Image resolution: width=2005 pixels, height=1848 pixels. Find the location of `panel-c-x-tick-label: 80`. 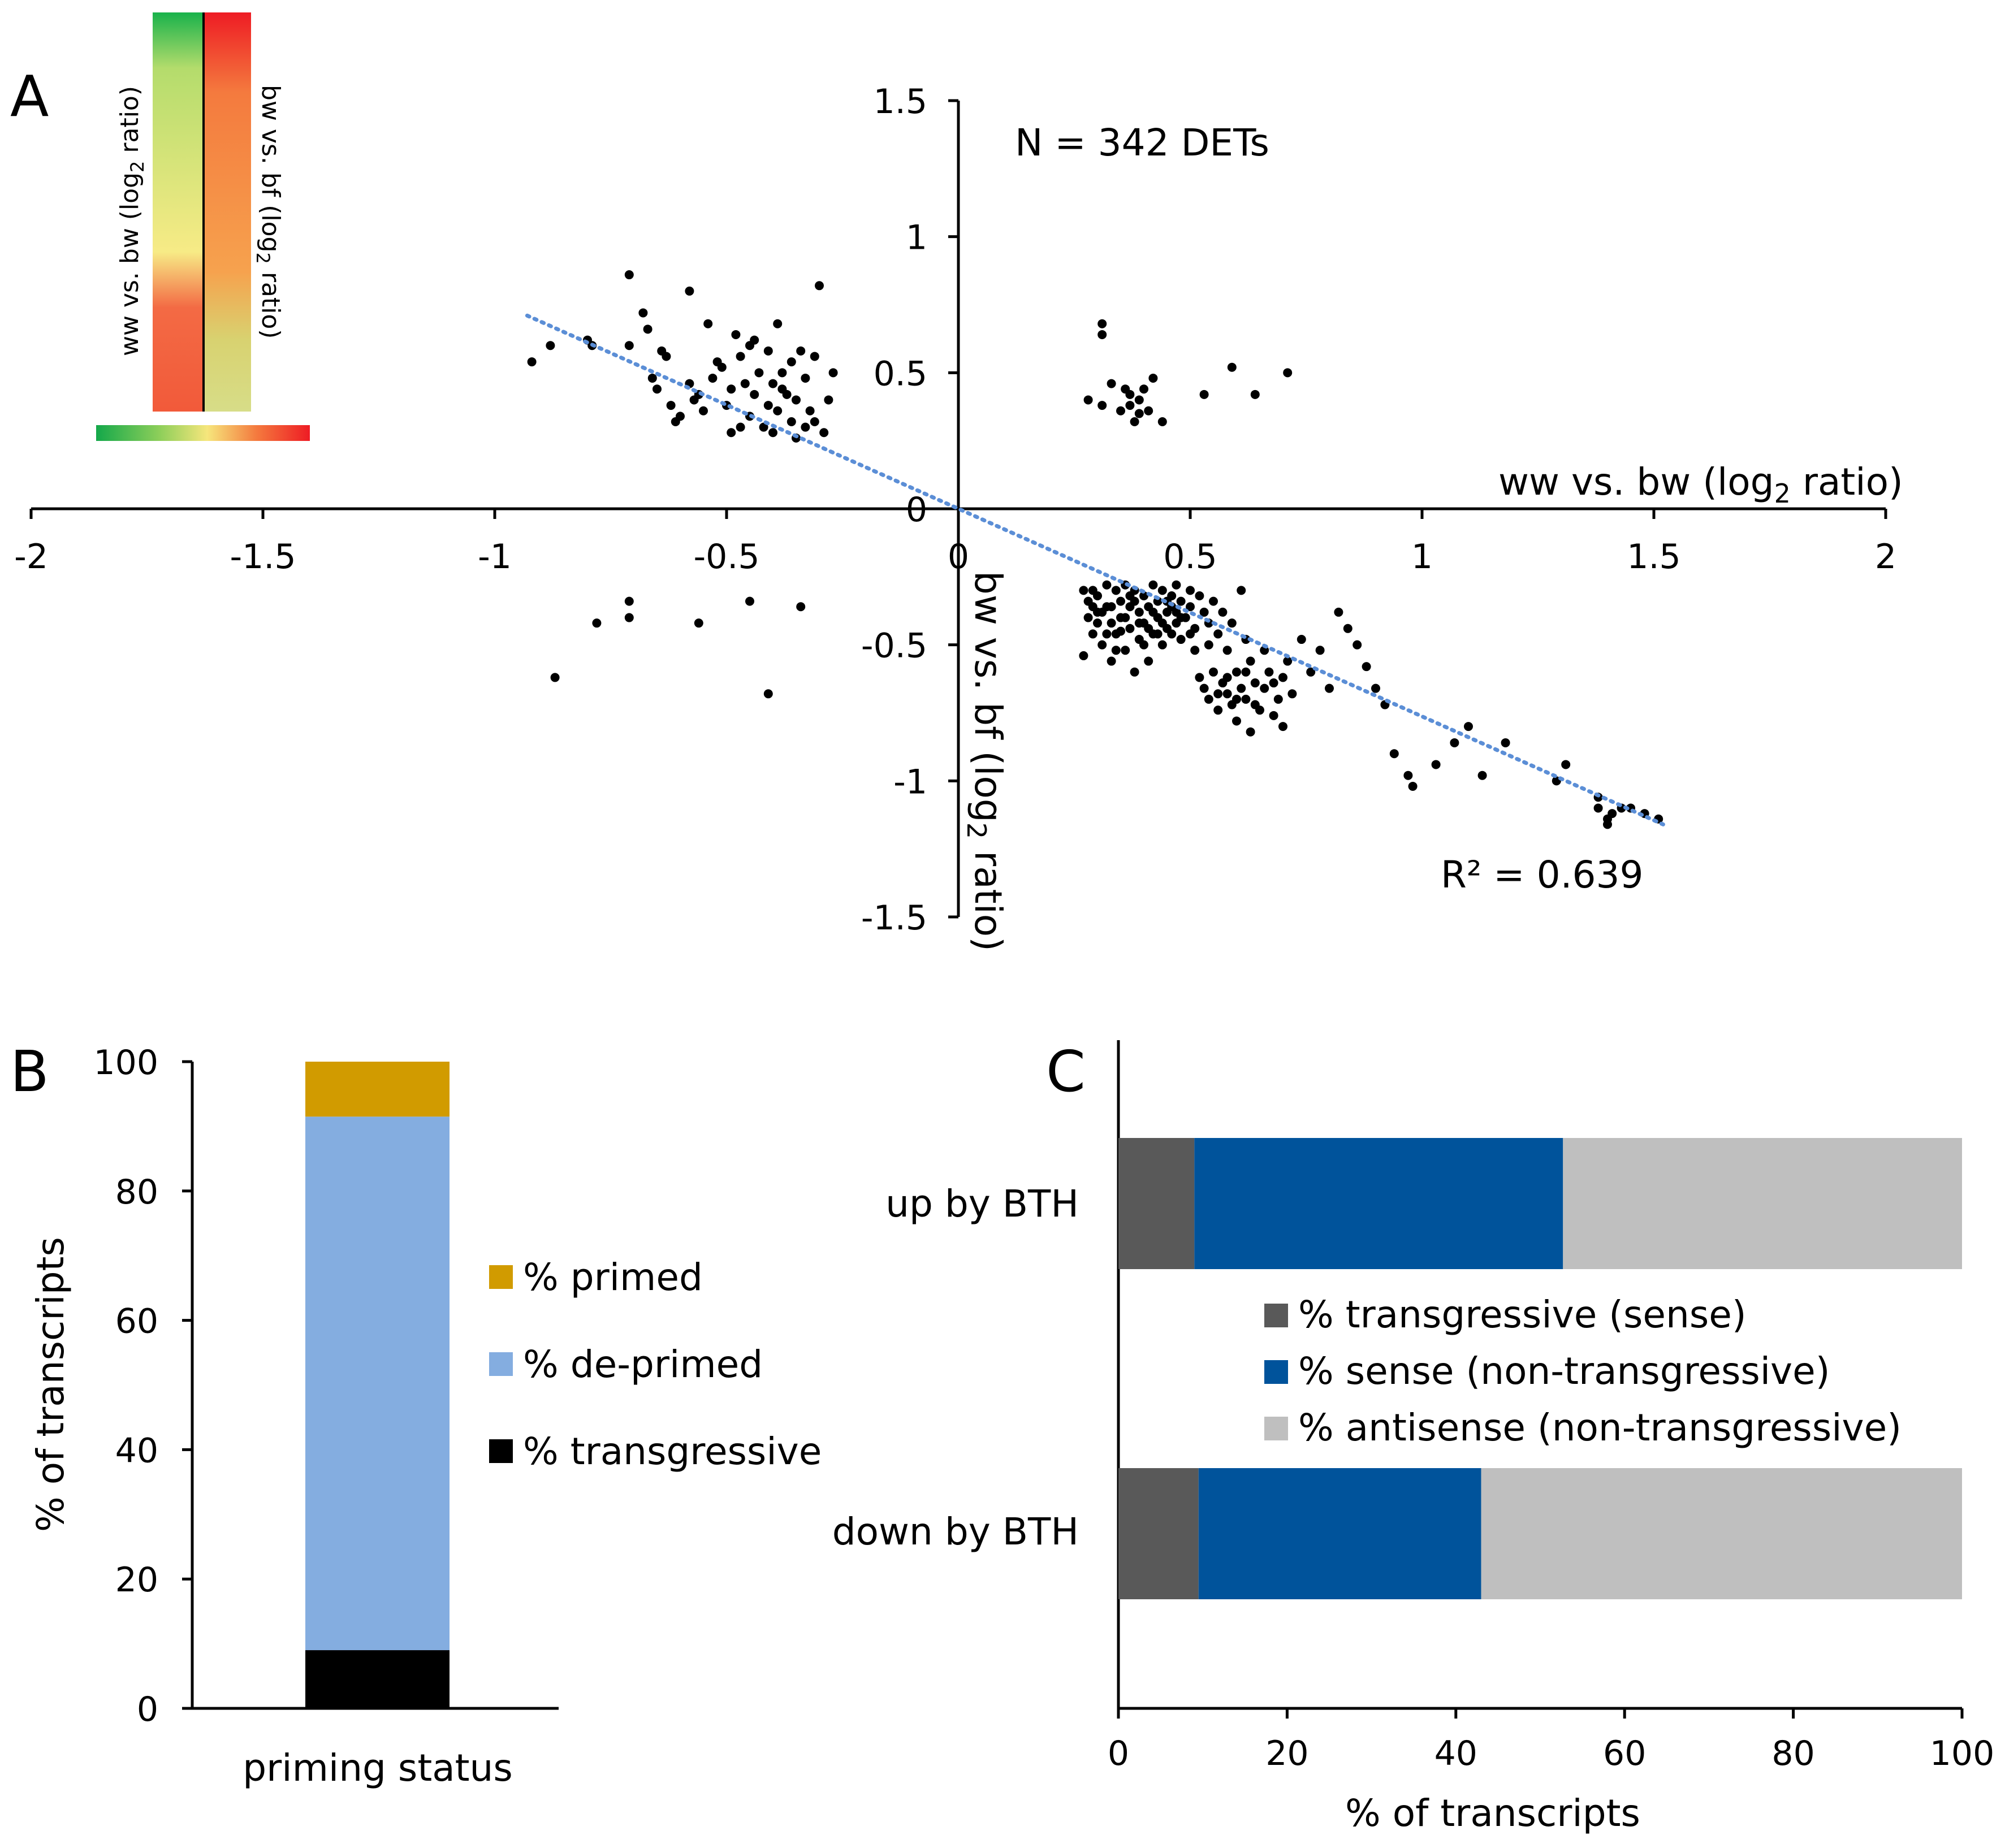

panel-c-x-tick-label: 80 is located at coordinates (1793, 1754).